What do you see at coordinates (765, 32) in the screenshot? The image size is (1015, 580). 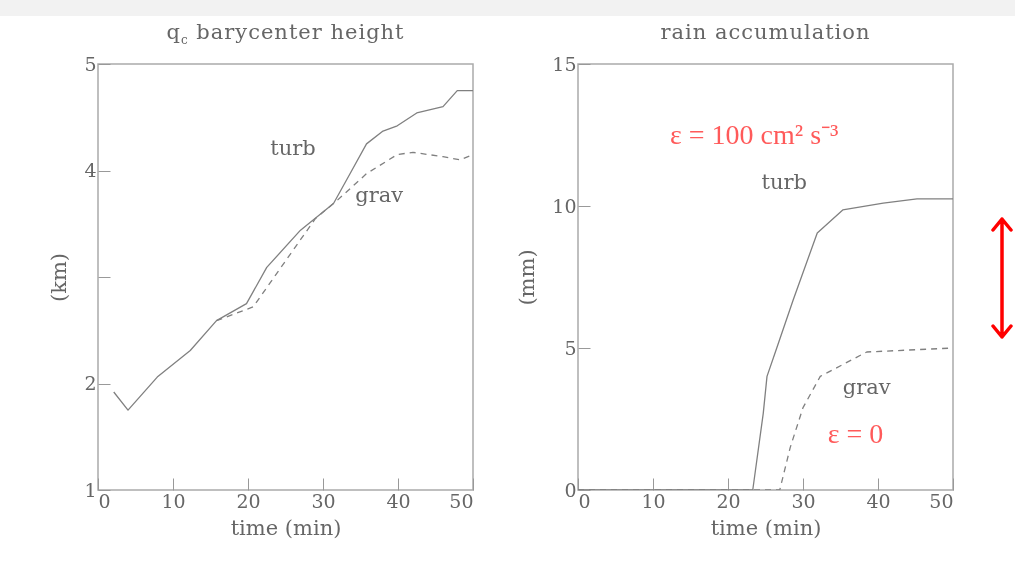 I see `chart-title: rain accumulation` at bounding box center [765, 32].